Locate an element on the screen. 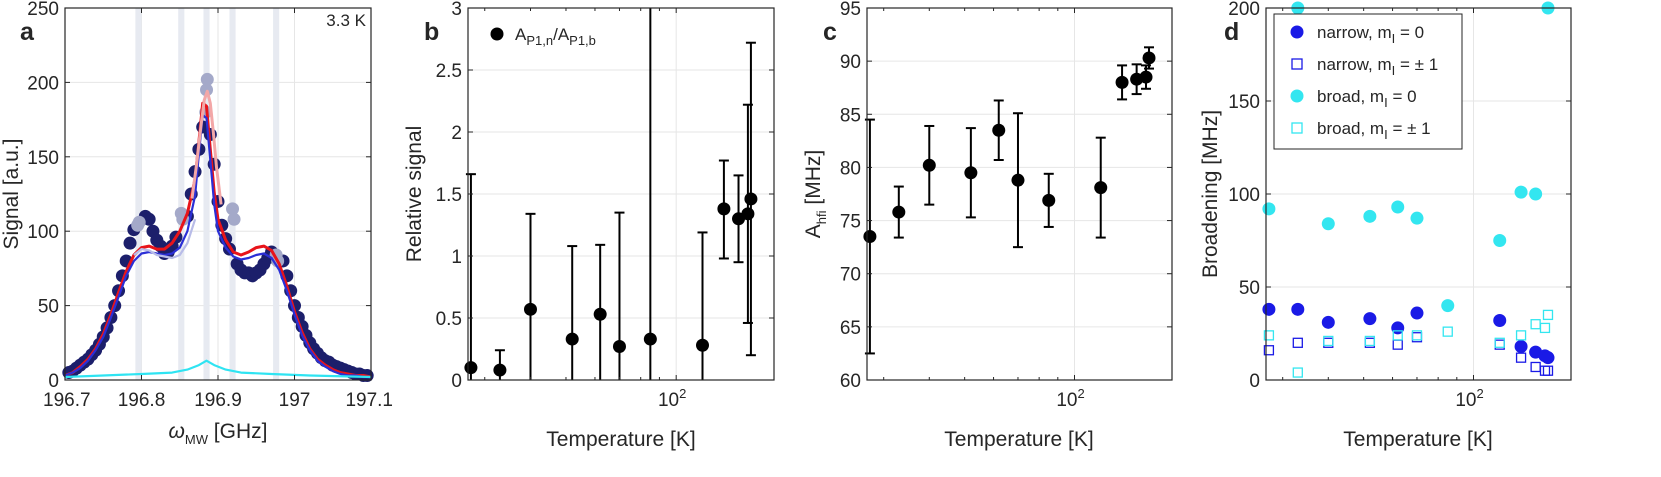  panel-b-xtick-label-base: 10 is located at coordinates (668, 400).